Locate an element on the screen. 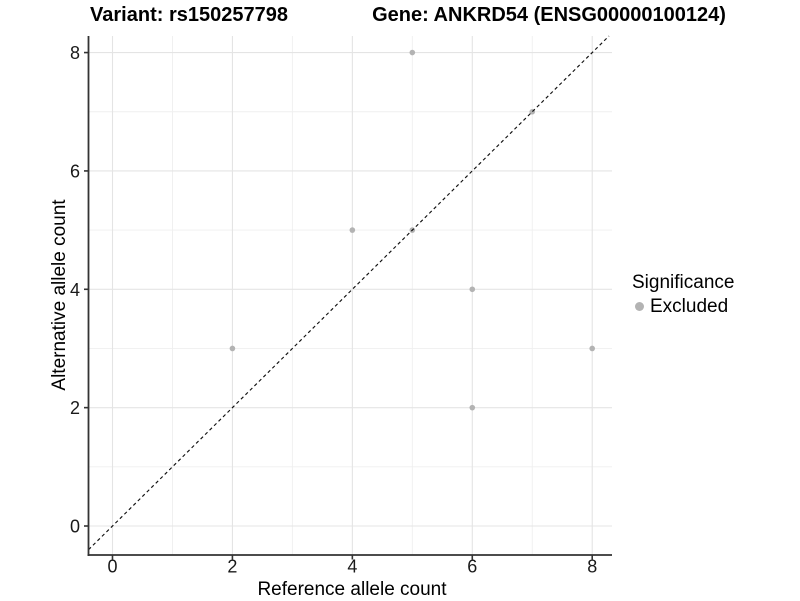 The image size is (800, 601). x-tick-label: 6 is located at coordinates (472, 567).